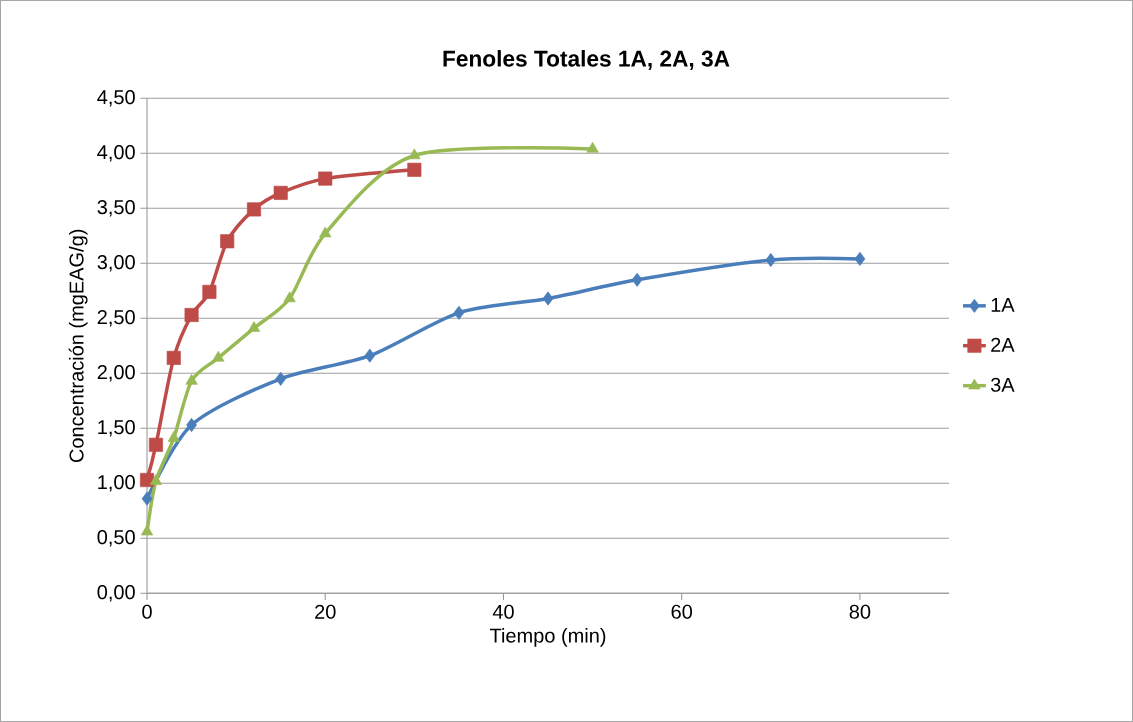  I want to click on x-tick-label: 40, so click(503, 611).